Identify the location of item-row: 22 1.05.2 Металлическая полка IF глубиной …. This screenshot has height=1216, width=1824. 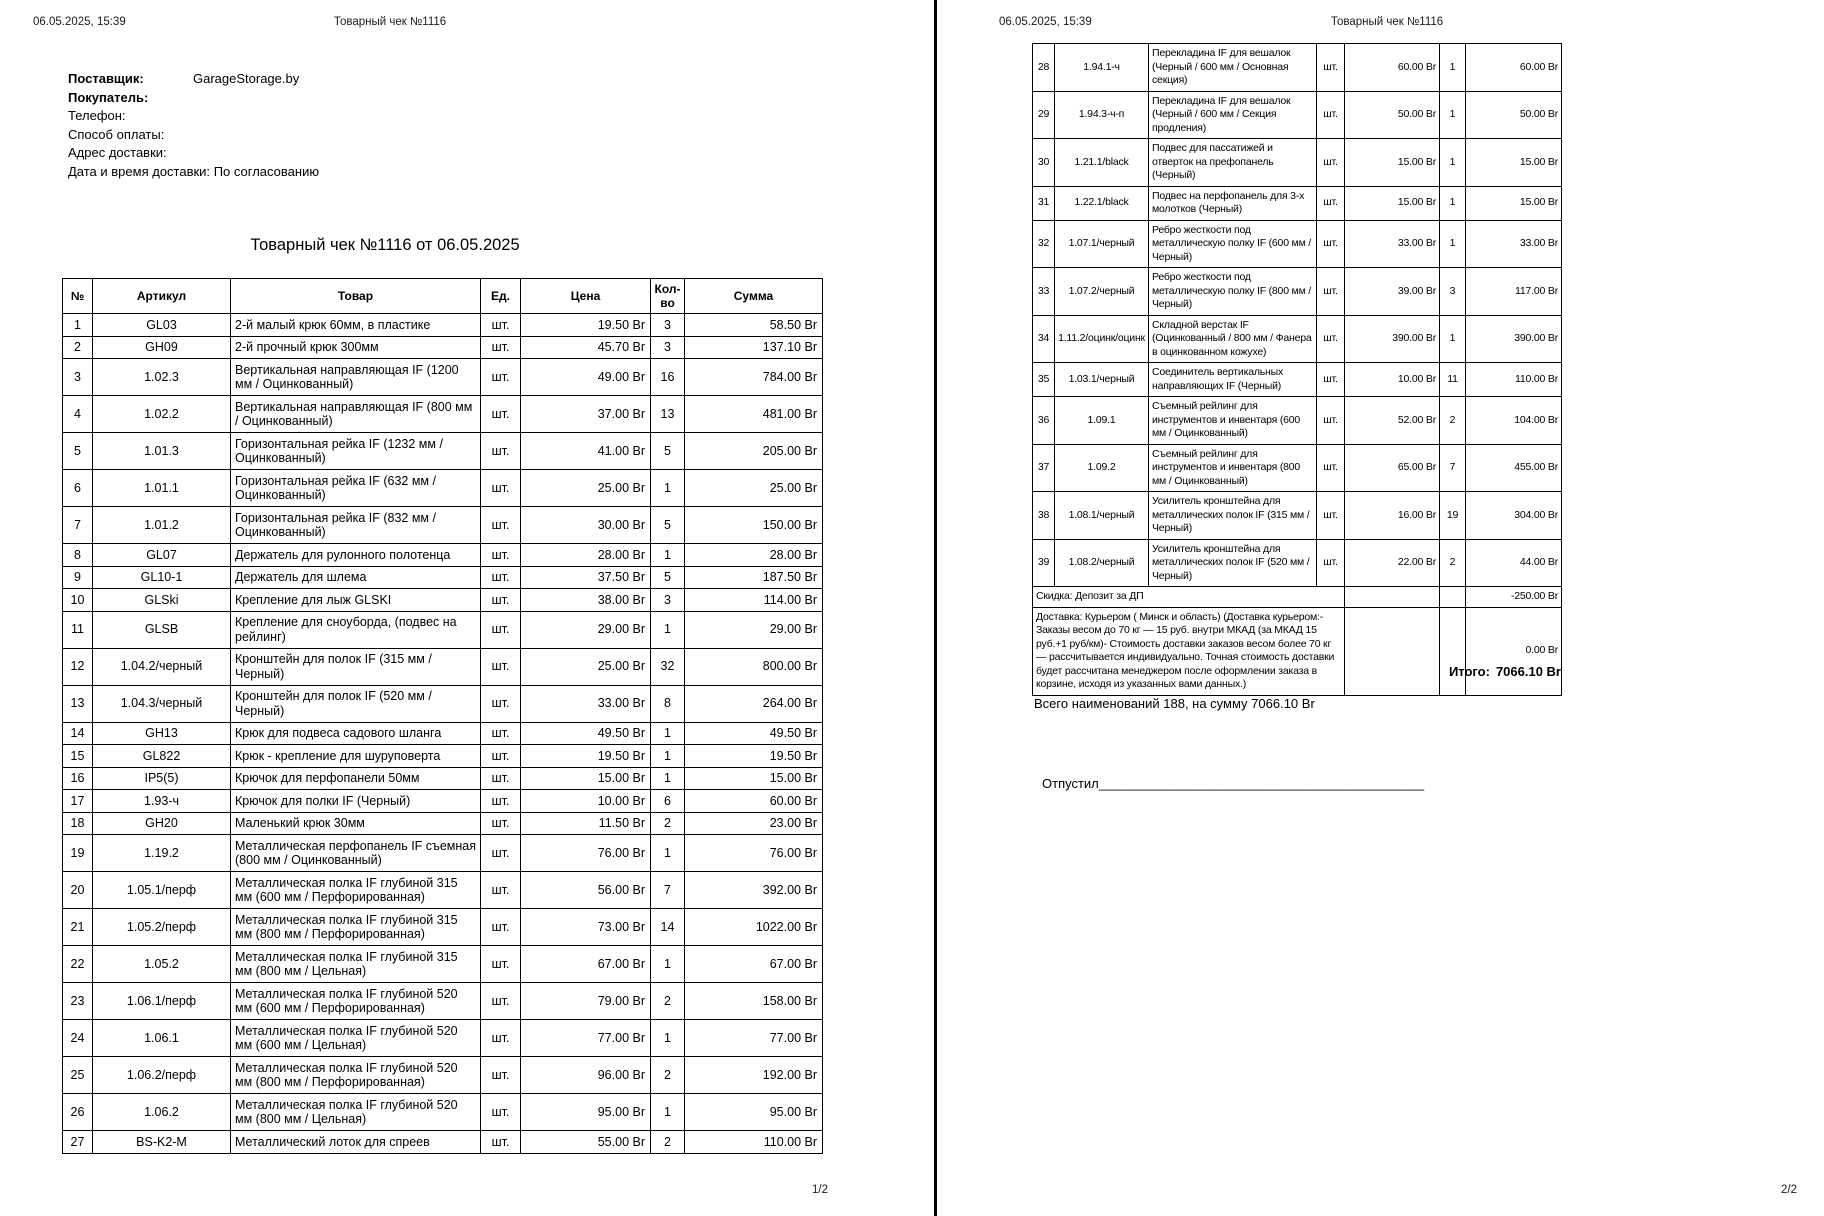
(442, 964).